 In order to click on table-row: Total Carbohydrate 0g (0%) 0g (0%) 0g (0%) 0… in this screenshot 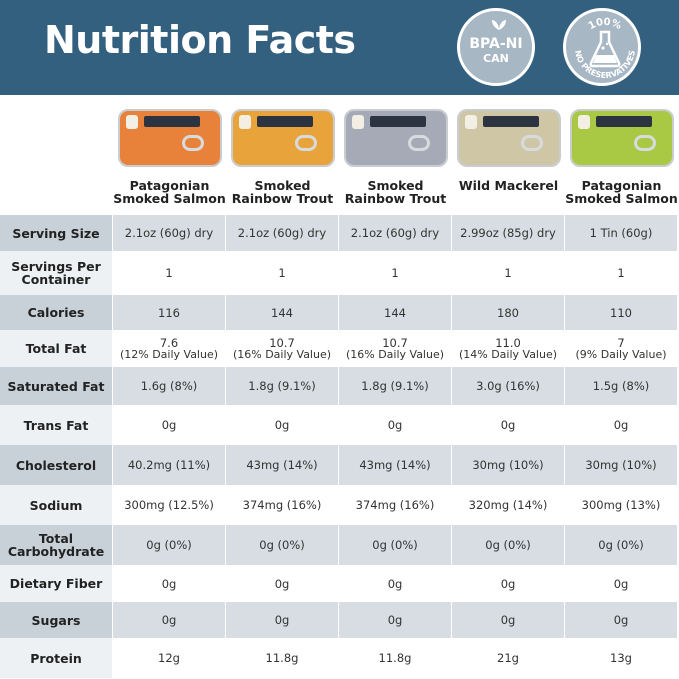, I will do `click(339, 545)`.